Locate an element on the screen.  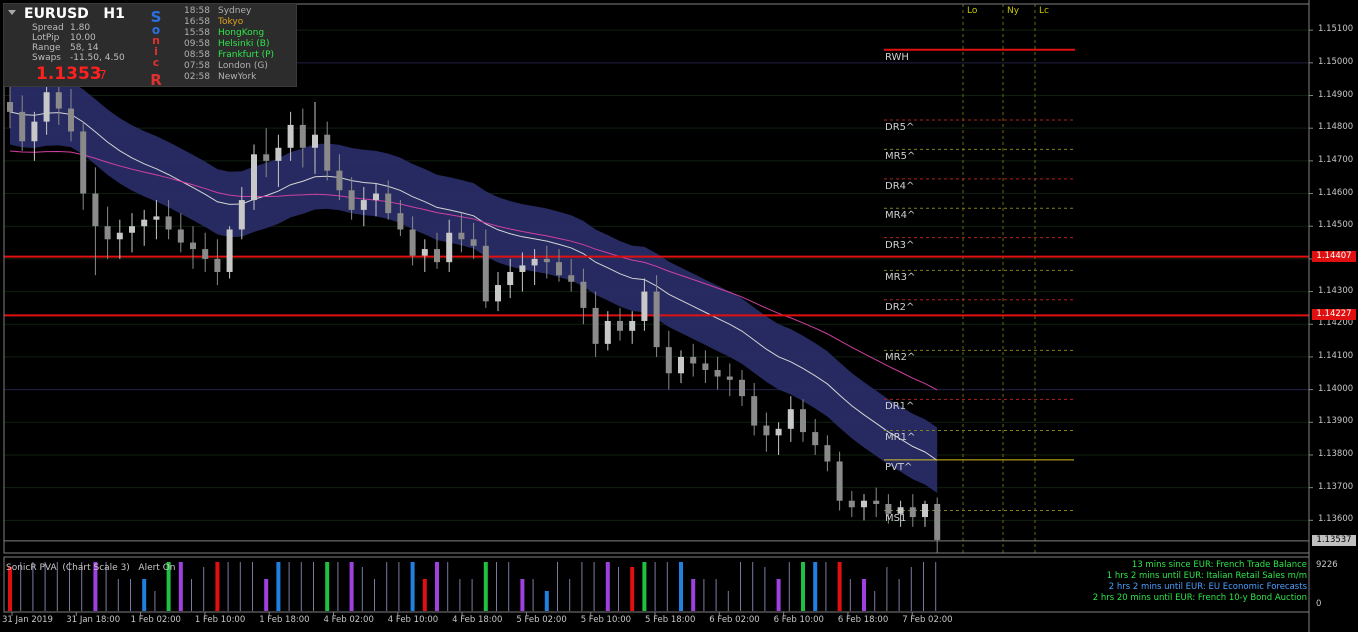
session-city: Tokyo is located at coordinates (231, 22).